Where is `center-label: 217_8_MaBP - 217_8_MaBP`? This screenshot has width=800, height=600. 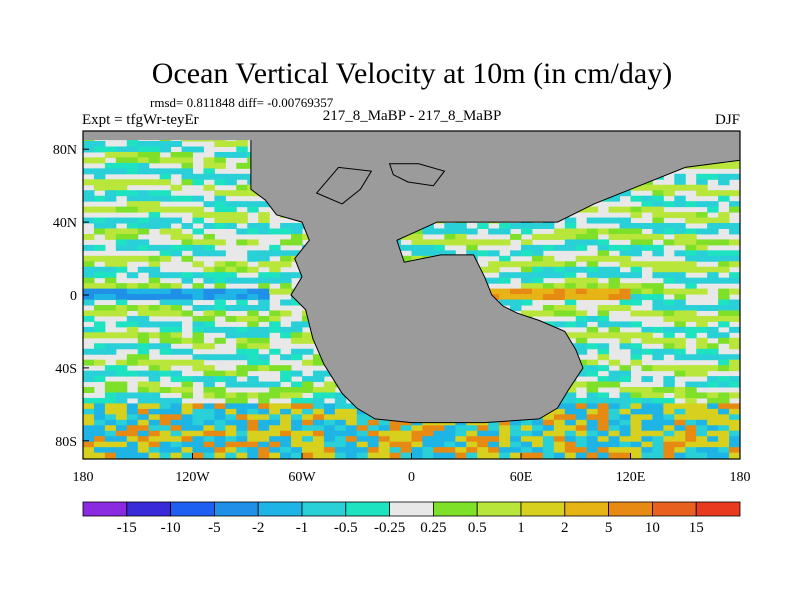
center-label: 217_8_MaBP - 217_8_MaBP is located at coordinates (412, 116).